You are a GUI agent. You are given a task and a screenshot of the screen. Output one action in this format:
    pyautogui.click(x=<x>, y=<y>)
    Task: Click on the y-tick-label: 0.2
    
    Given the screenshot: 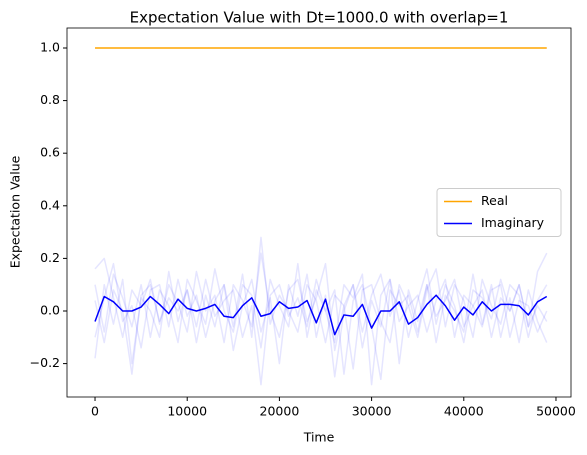 What is the action you would take?
    pyautogui.click(x=50, y=257)
    